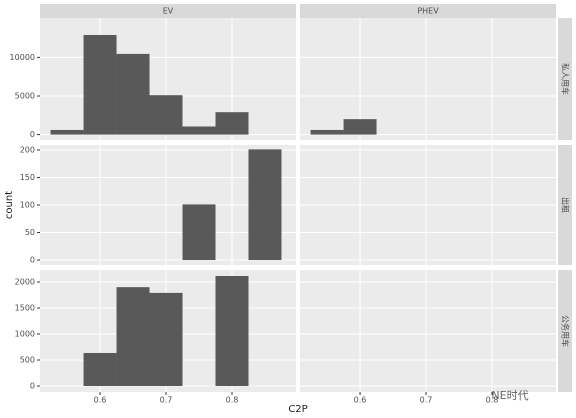 This screenshot has width=576, height=418. I want to click on strip-label: EV, so click(168, 11).